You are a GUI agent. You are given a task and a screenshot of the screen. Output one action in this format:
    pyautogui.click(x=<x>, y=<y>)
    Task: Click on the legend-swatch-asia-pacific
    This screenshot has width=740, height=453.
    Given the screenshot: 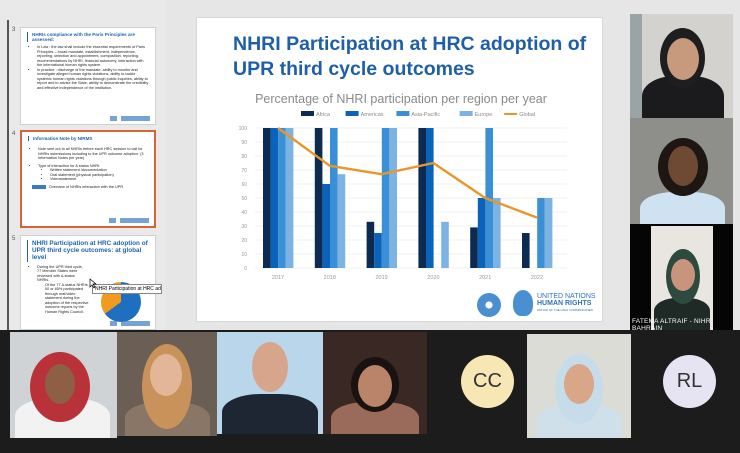 What is the action you would take?
    pyautogui.click(x=403, y=113)
    